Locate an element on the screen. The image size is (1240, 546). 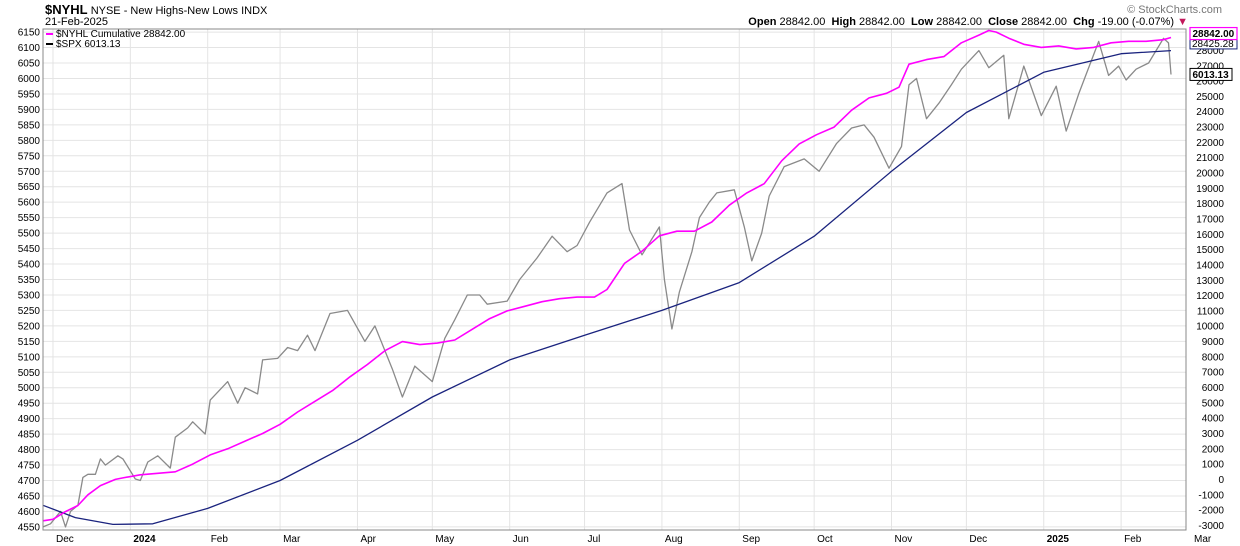
right-tick-label: 27000 is located at coordinates (1210, 66).